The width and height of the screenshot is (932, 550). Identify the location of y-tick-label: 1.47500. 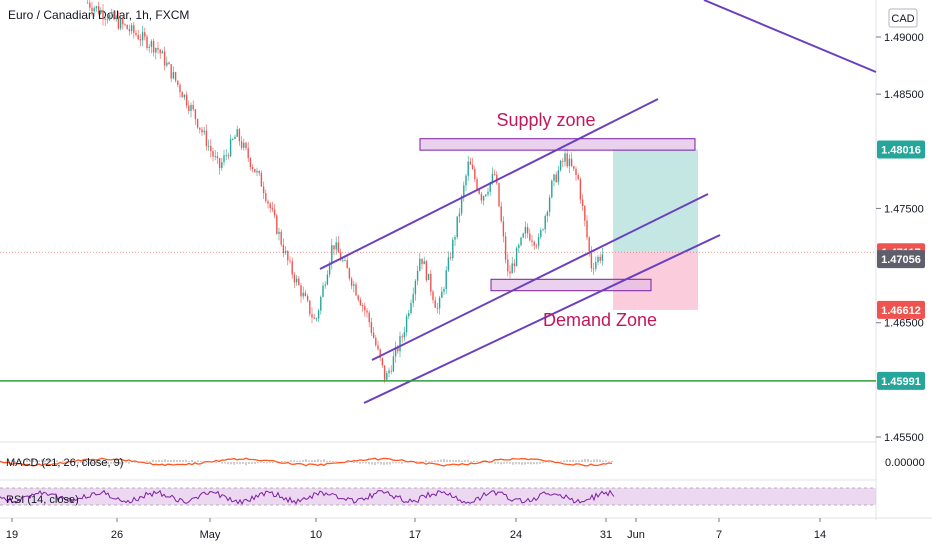
(904, 209).